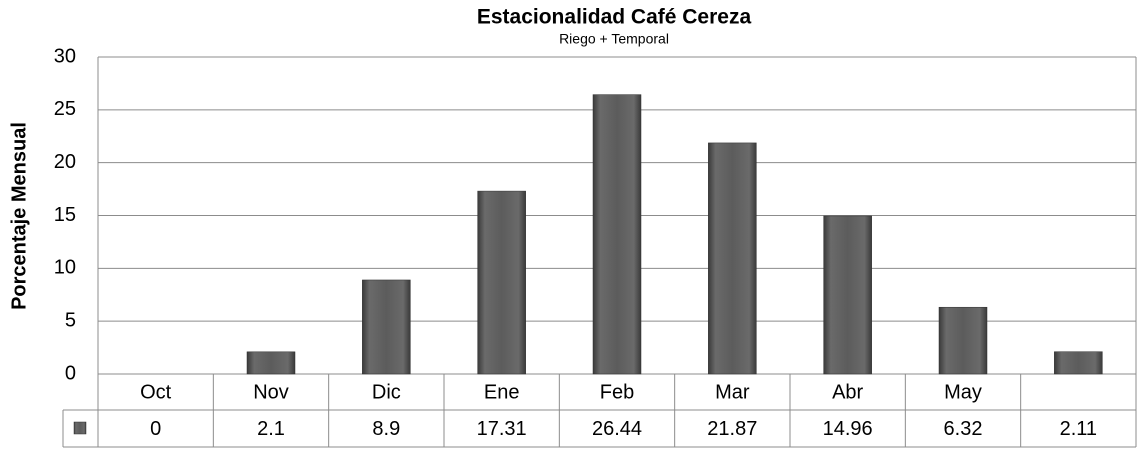  What do you see at coordinates (732, 429) in the screenshot?
I see `table-value: 21.87` at bounding box center [732, 429].